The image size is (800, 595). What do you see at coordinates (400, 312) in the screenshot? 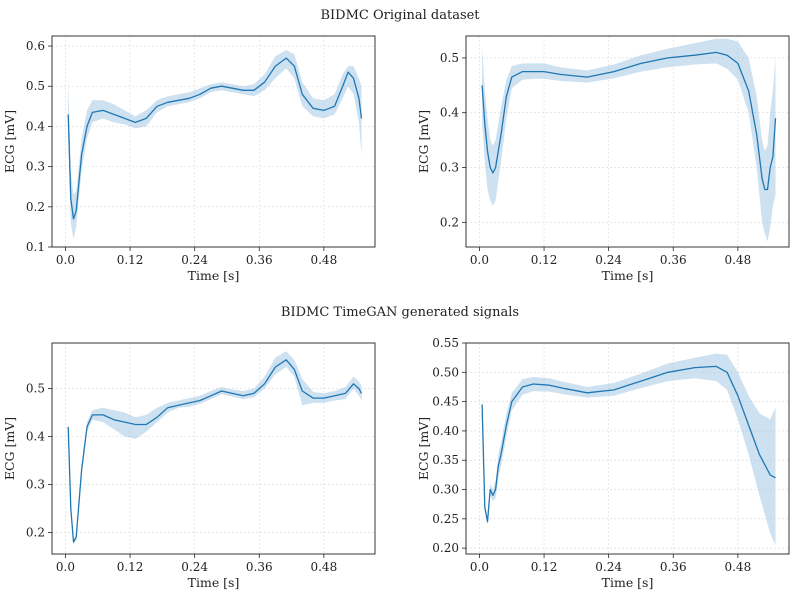
I see `bottom-section-title: BIDMC TimeGAN generated signals` at bounding box center [400, 312].